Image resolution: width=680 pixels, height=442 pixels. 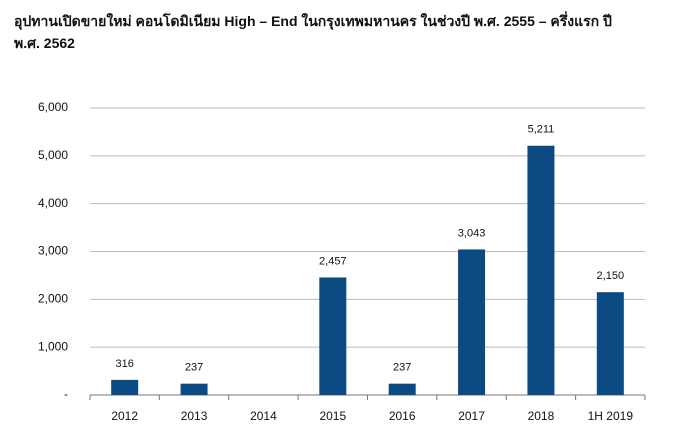 What do you see at coordinates (53, 346) in the screenshot?
I see `y-tick-label: 1,000` at bounding box center [53, 346].